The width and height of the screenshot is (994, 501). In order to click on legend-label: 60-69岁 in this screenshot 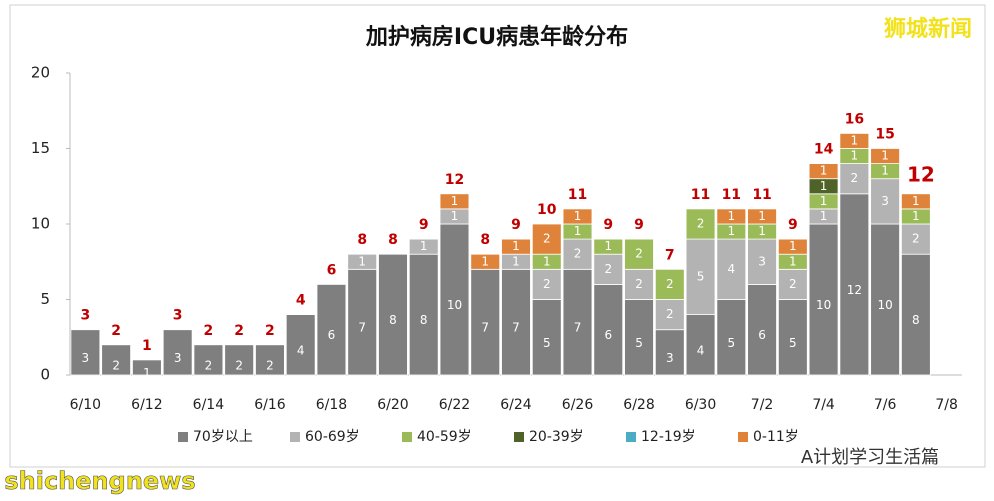, I will do `click(332, 437)`.